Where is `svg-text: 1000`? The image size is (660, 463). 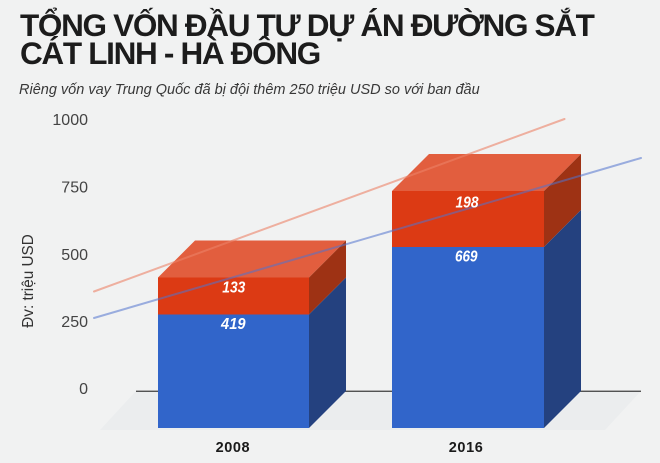 svg-text: 1000 is located at coordinates (70, 120).